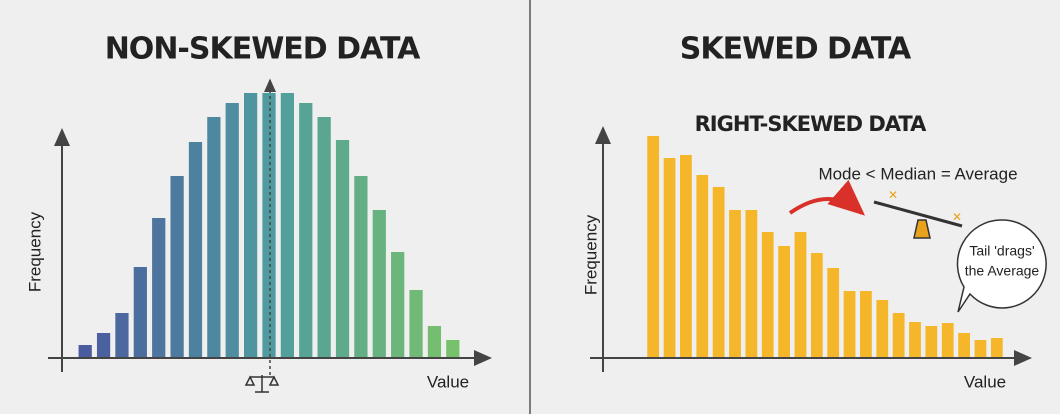 The height and width of the screenshot is (414, 1060). What do you see at coordinates (811, 124) in the screenshot?
I see `chart-subtitle: RIGHT-SKEWED DATA` at bounding box center [811, 124].